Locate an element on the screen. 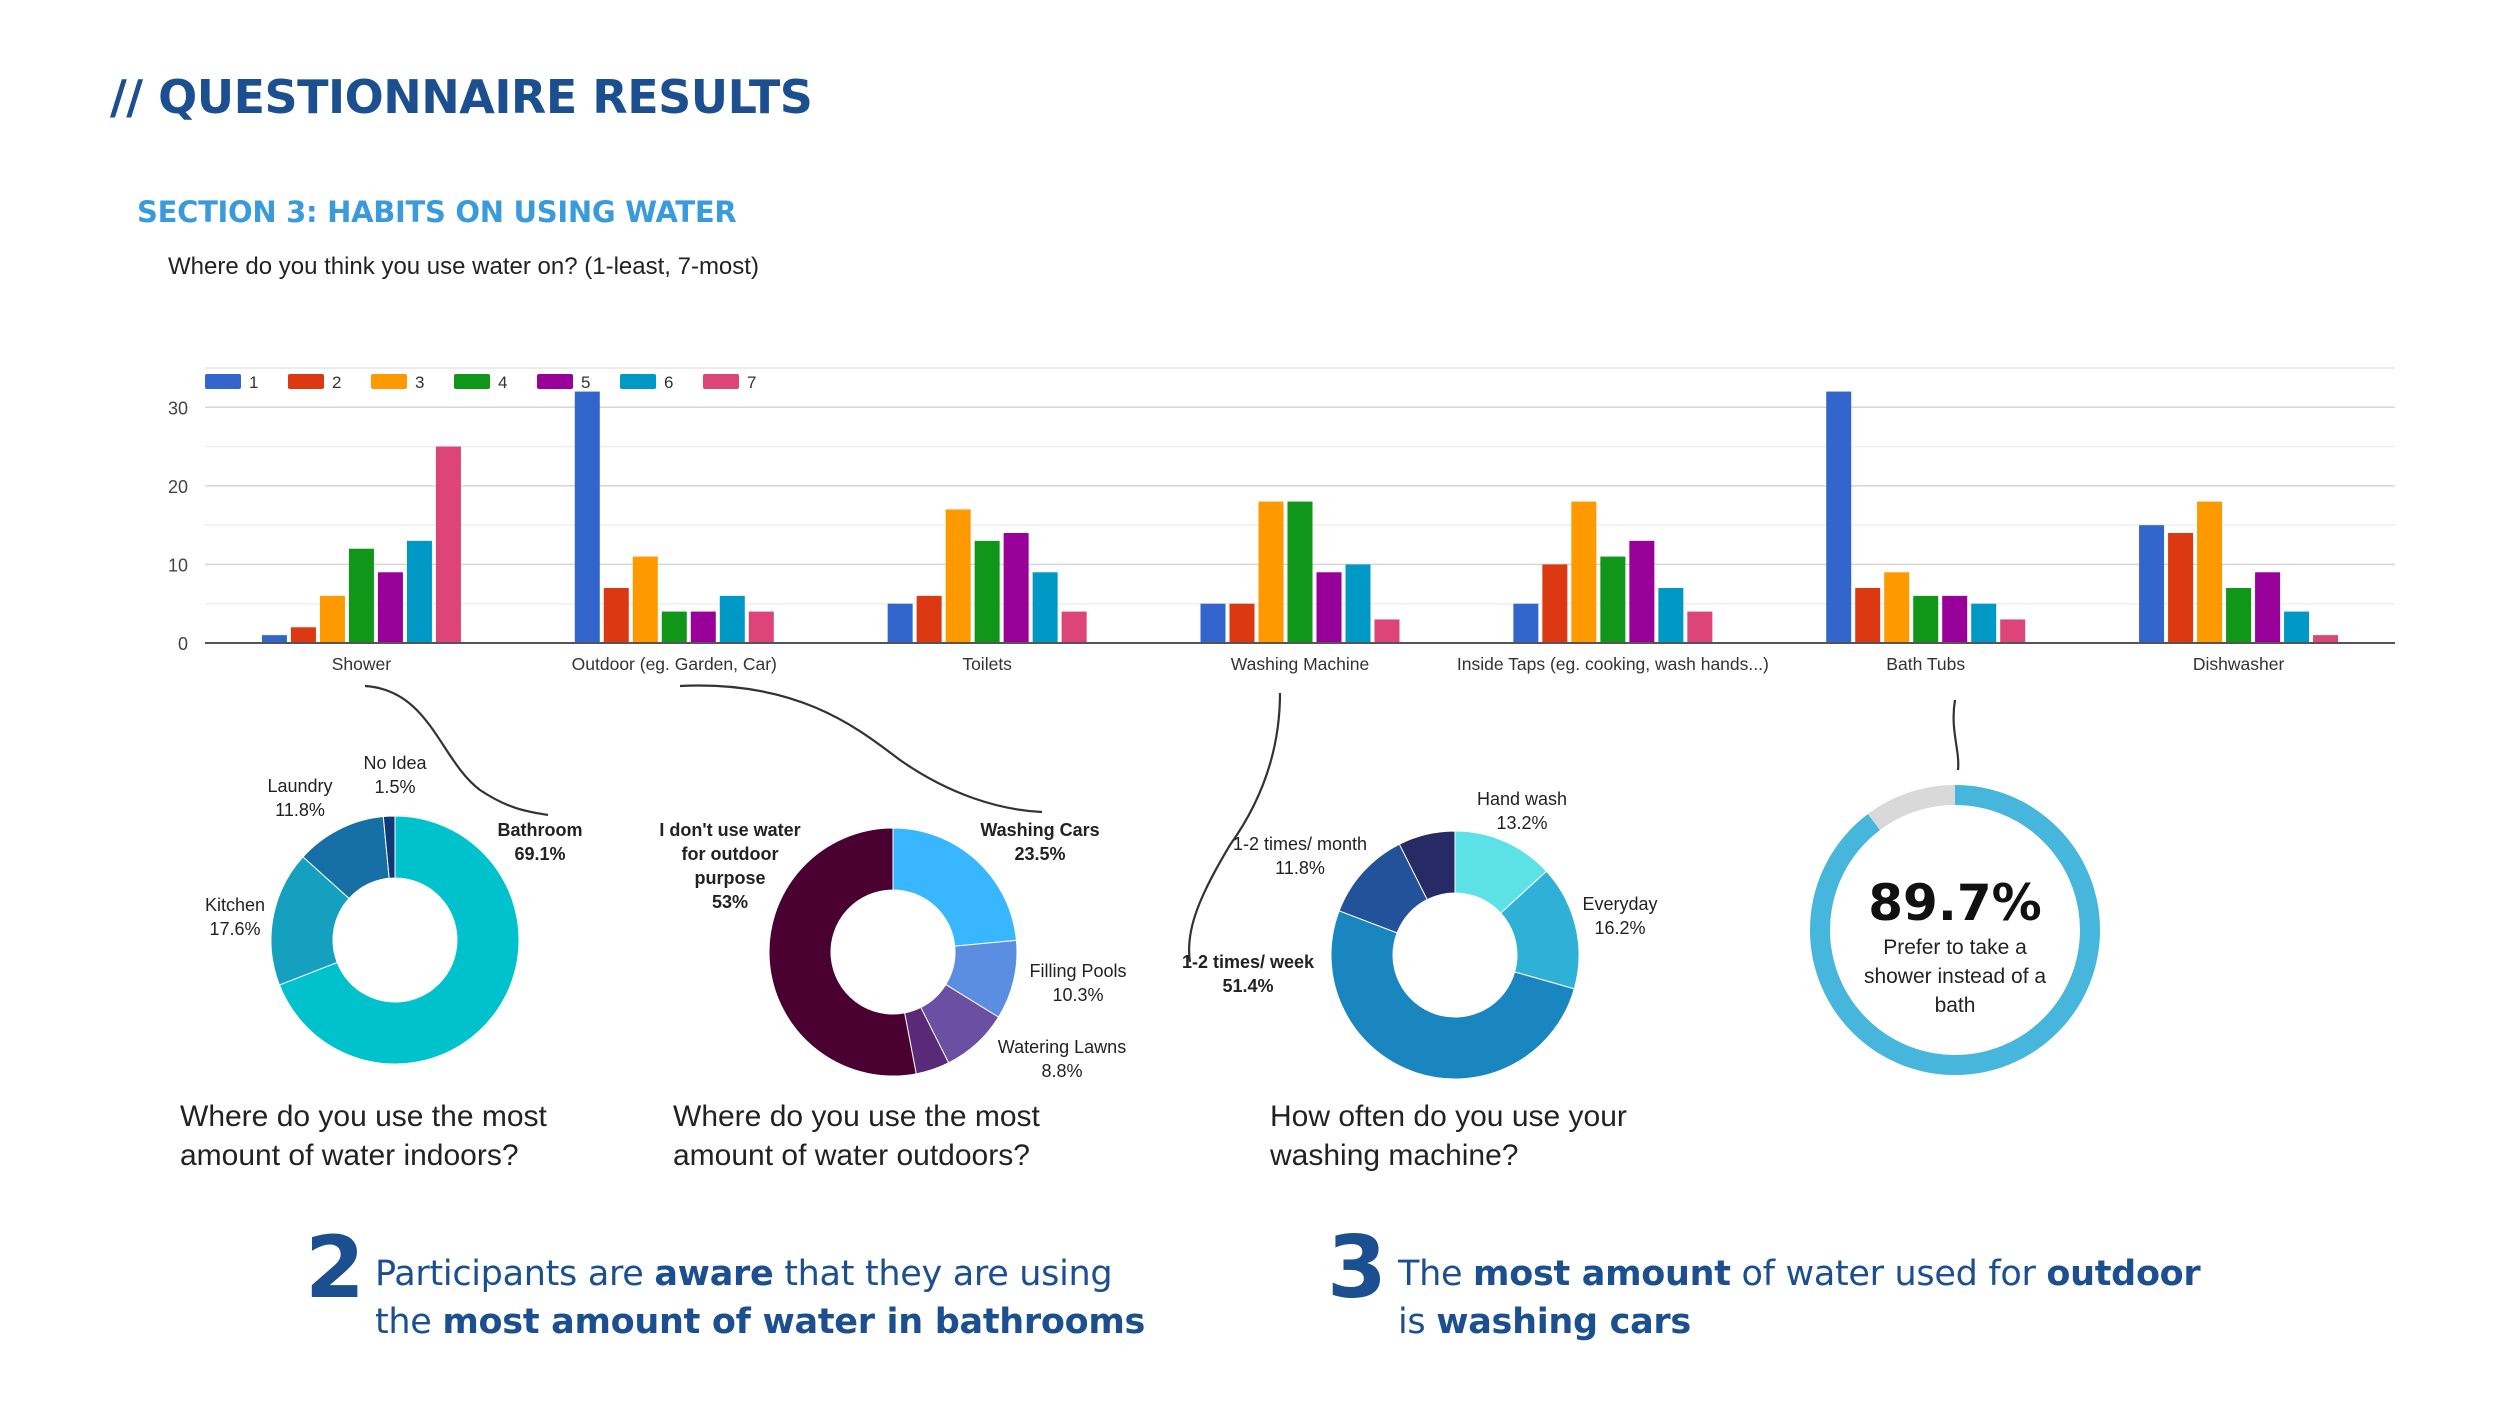 Image resolution: width=2500 pixels, height=1407 pixels. legend-label-2: 2 is located at coordinates (336, 382).